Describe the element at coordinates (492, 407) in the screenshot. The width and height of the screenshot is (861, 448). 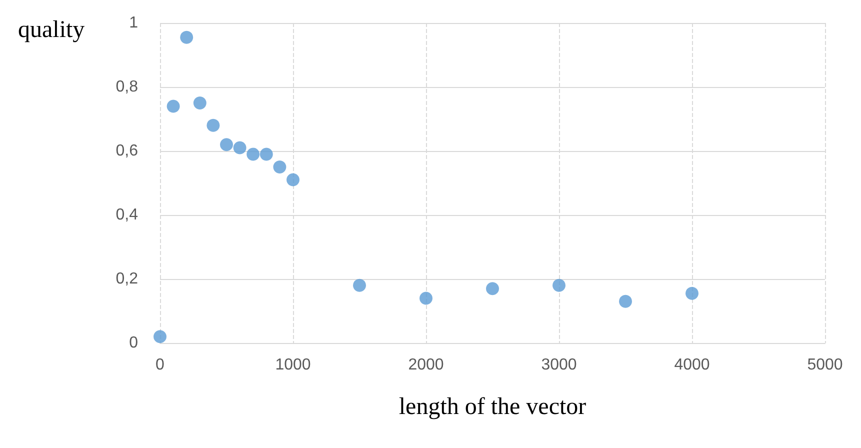
I see `x-axis-title: length of the vector` at that location.